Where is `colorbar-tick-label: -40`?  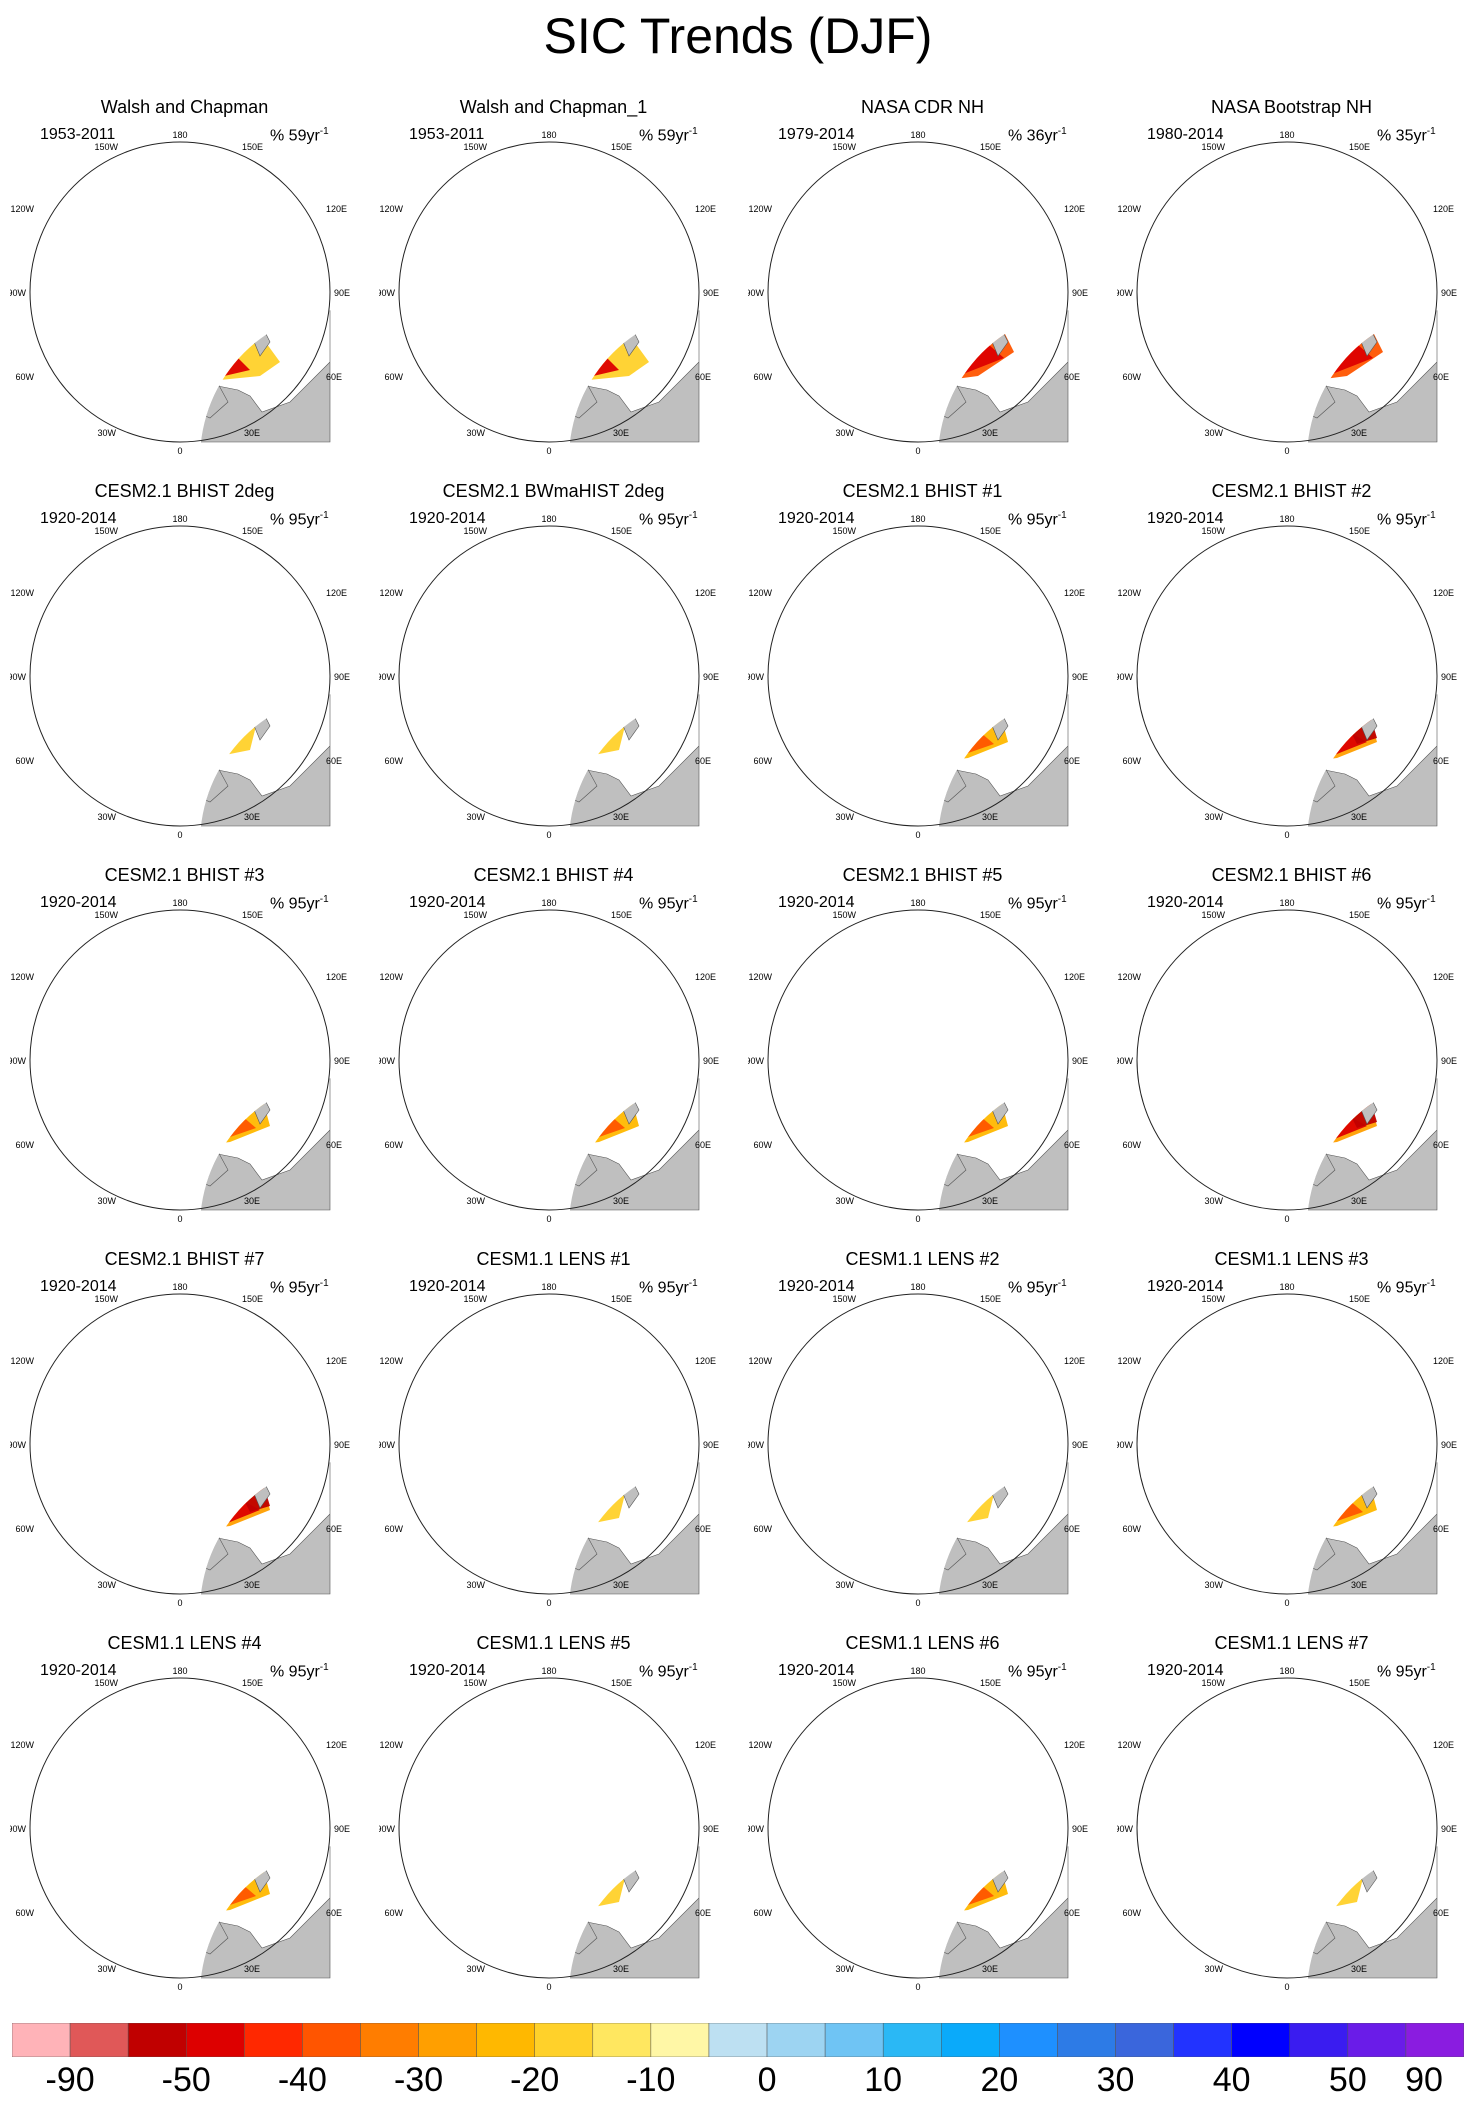
colorbar-tick-label: -40 is located at coordinates (302, 2080).